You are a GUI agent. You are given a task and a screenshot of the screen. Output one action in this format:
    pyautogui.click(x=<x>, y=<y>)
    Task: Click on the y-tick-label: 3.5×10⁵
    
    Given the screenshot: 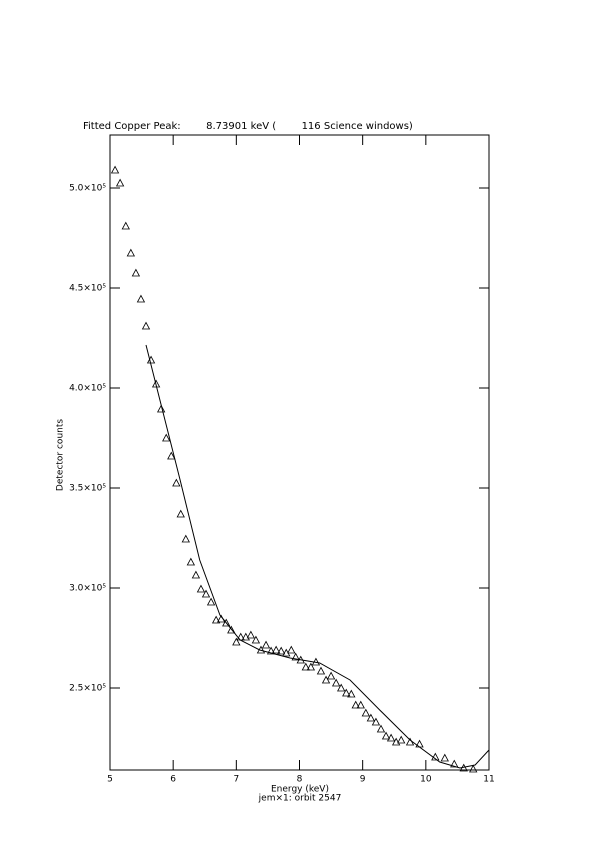 What is the action you would take?
    pyautogui.click(x=87, y=489)
    